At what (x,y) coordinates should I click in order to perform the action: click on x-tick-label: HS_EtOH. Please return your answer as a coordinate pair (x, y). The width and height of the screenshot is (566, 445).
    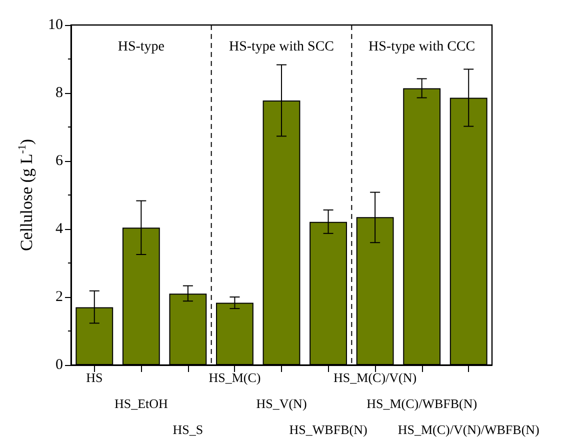
    Looking at the image, I should click on (141, 403).